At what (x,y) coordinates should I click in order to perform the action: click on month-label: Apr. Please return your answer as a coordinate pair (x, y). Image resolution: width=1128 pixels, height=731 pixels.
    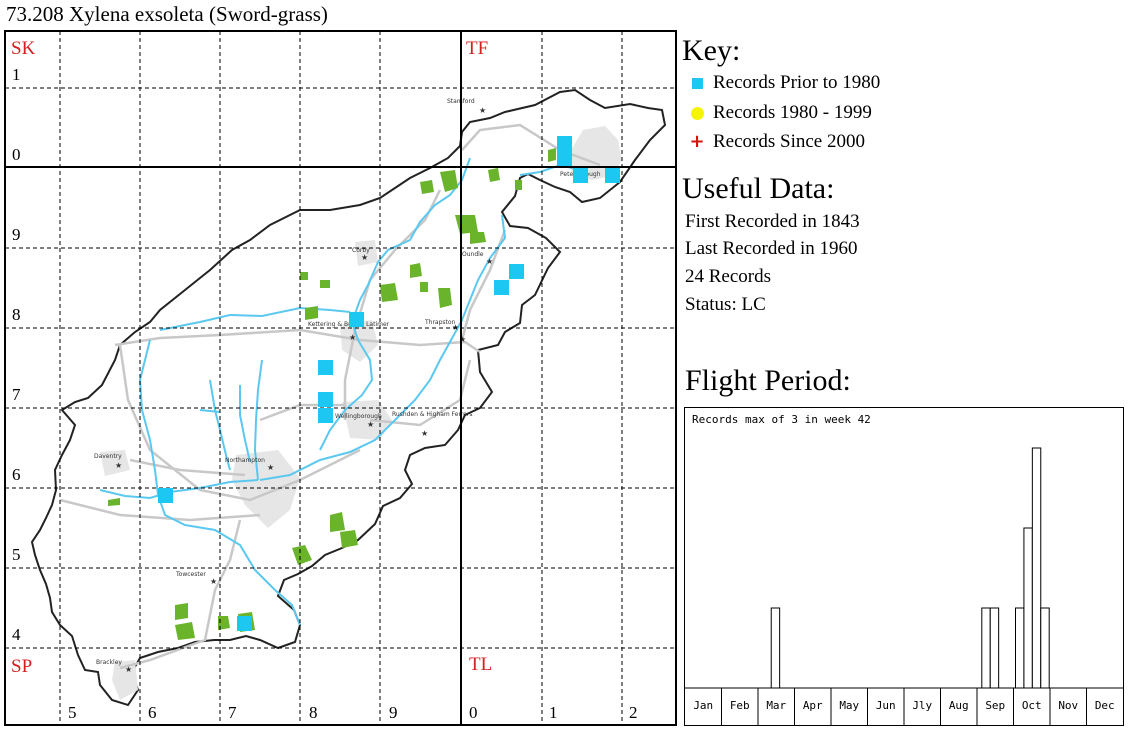
    Looking at the image, I should click on (813, 705).